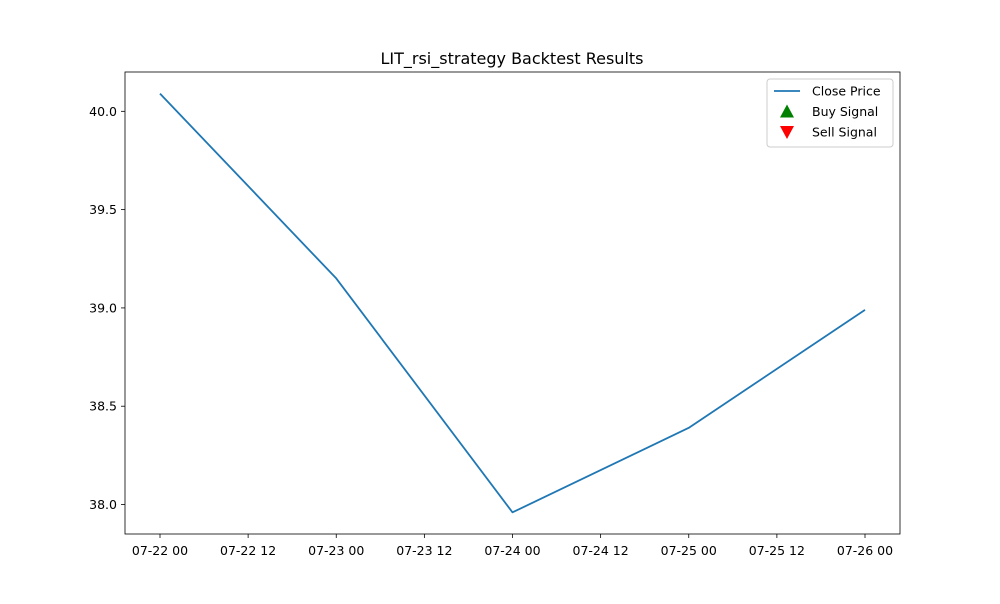 The image size is (1000, 604). What do you see at coordinates (103, 504) in the screenshot?
I see `y-tick-label: 38.0` at bounding box center [103, 504].